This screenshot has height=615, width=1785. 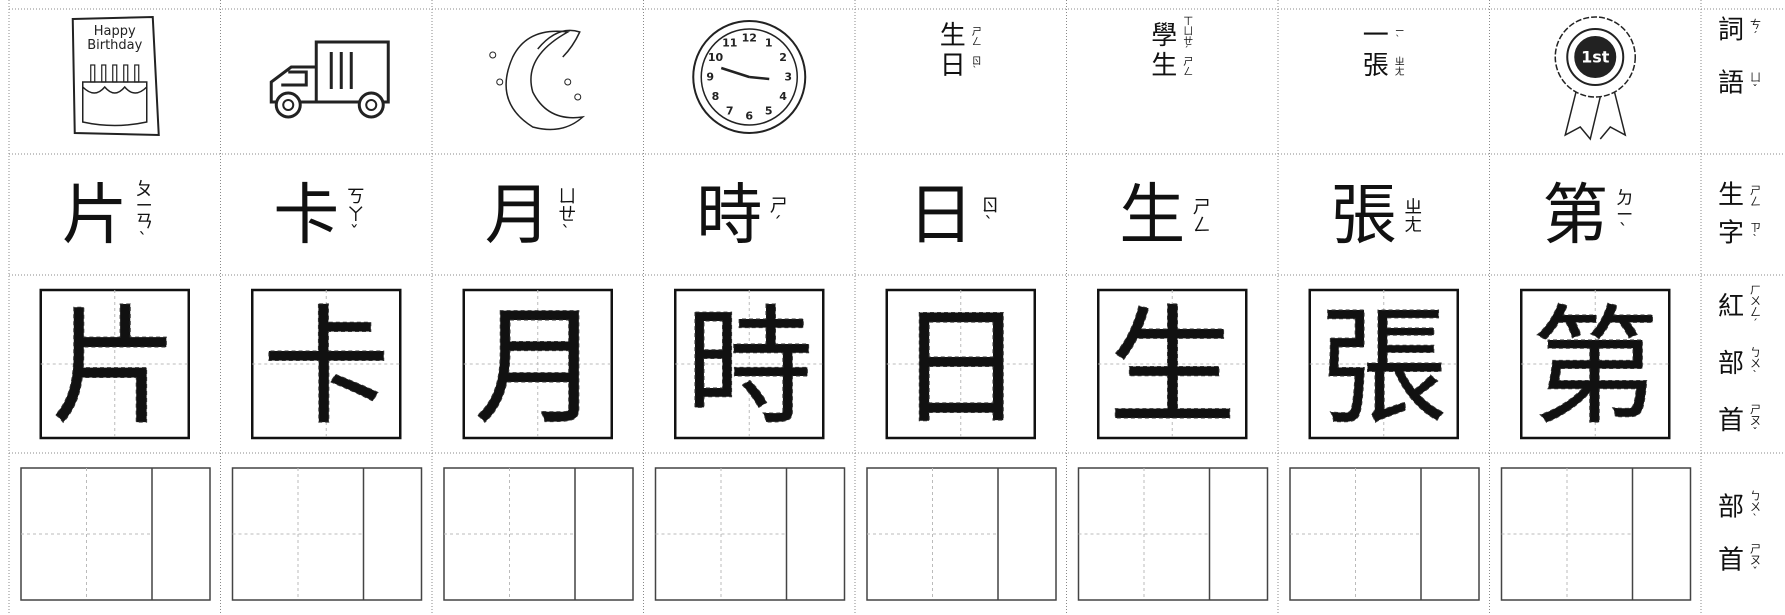 What do you see at coordinates (518, 215) in the screenshot?
I see `hanzi: 月` at bounding box center [518, 215].